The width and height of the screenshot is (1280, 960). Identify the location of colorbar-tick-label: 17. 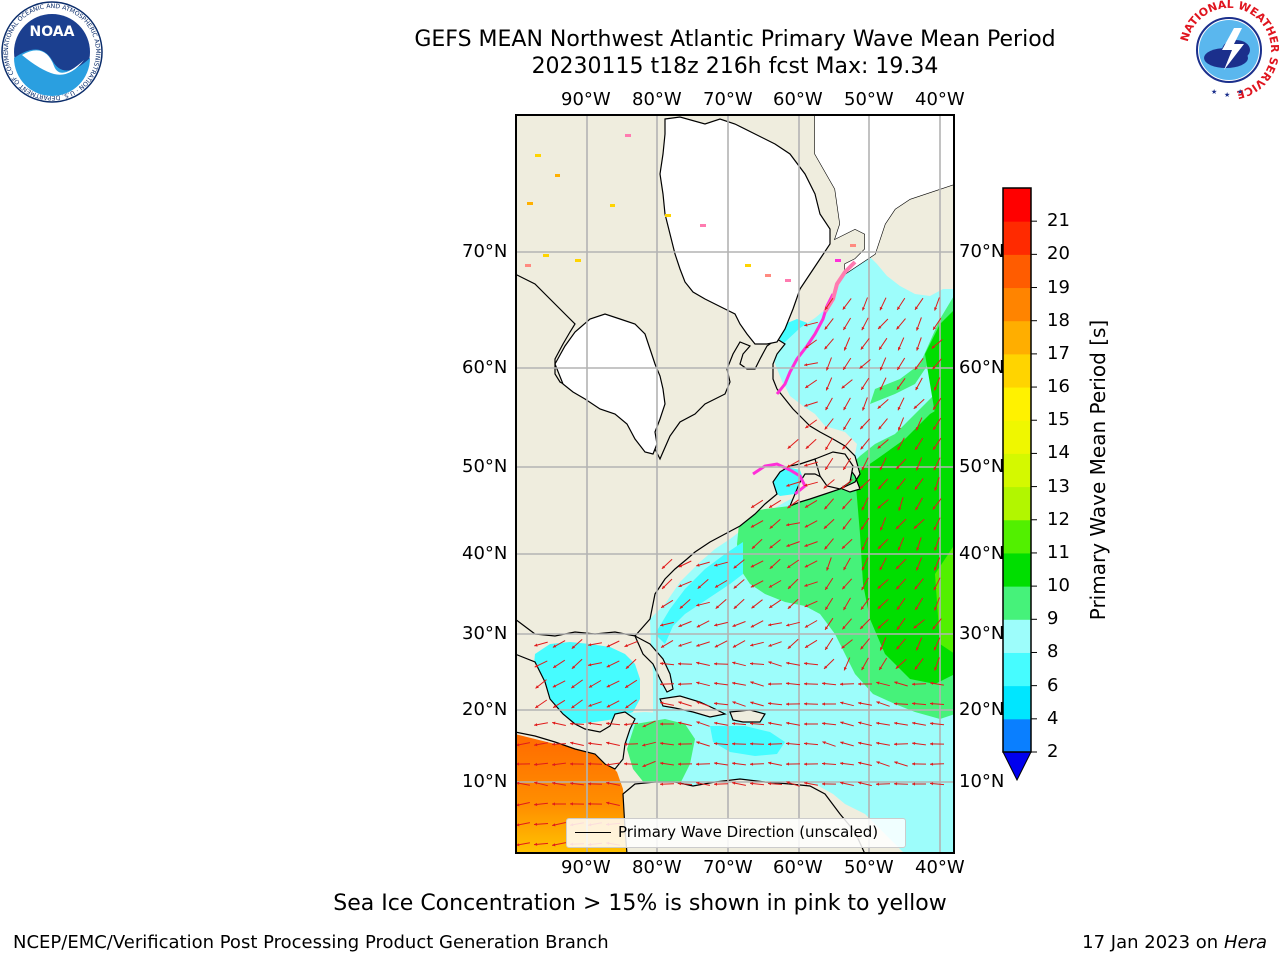
(1058, 353).